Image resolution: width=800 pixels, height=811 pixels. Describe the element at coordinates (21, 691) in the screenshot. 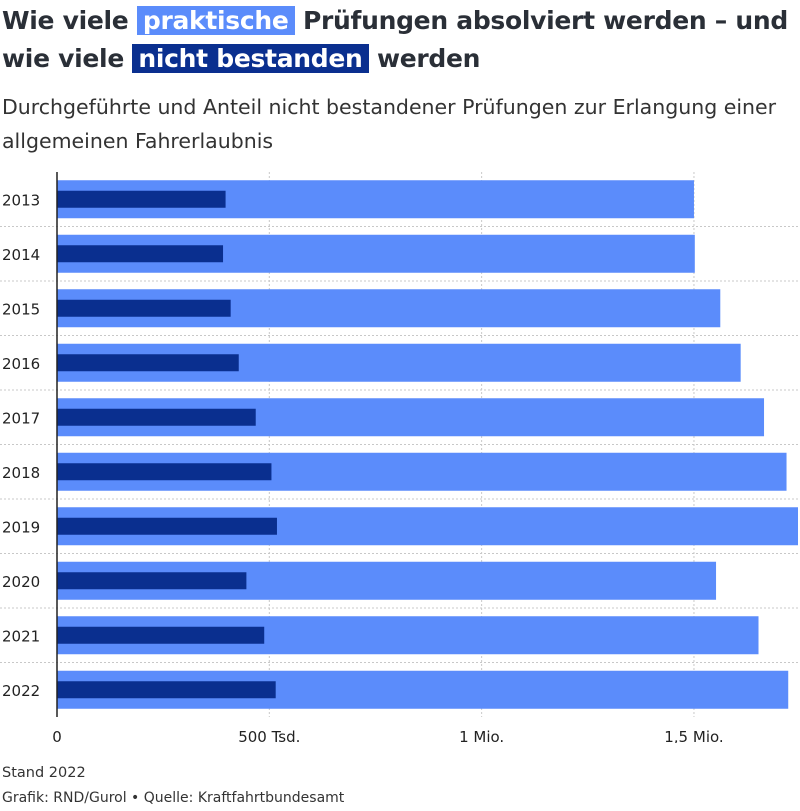

I see `y-tick-label: 2022` at that location.